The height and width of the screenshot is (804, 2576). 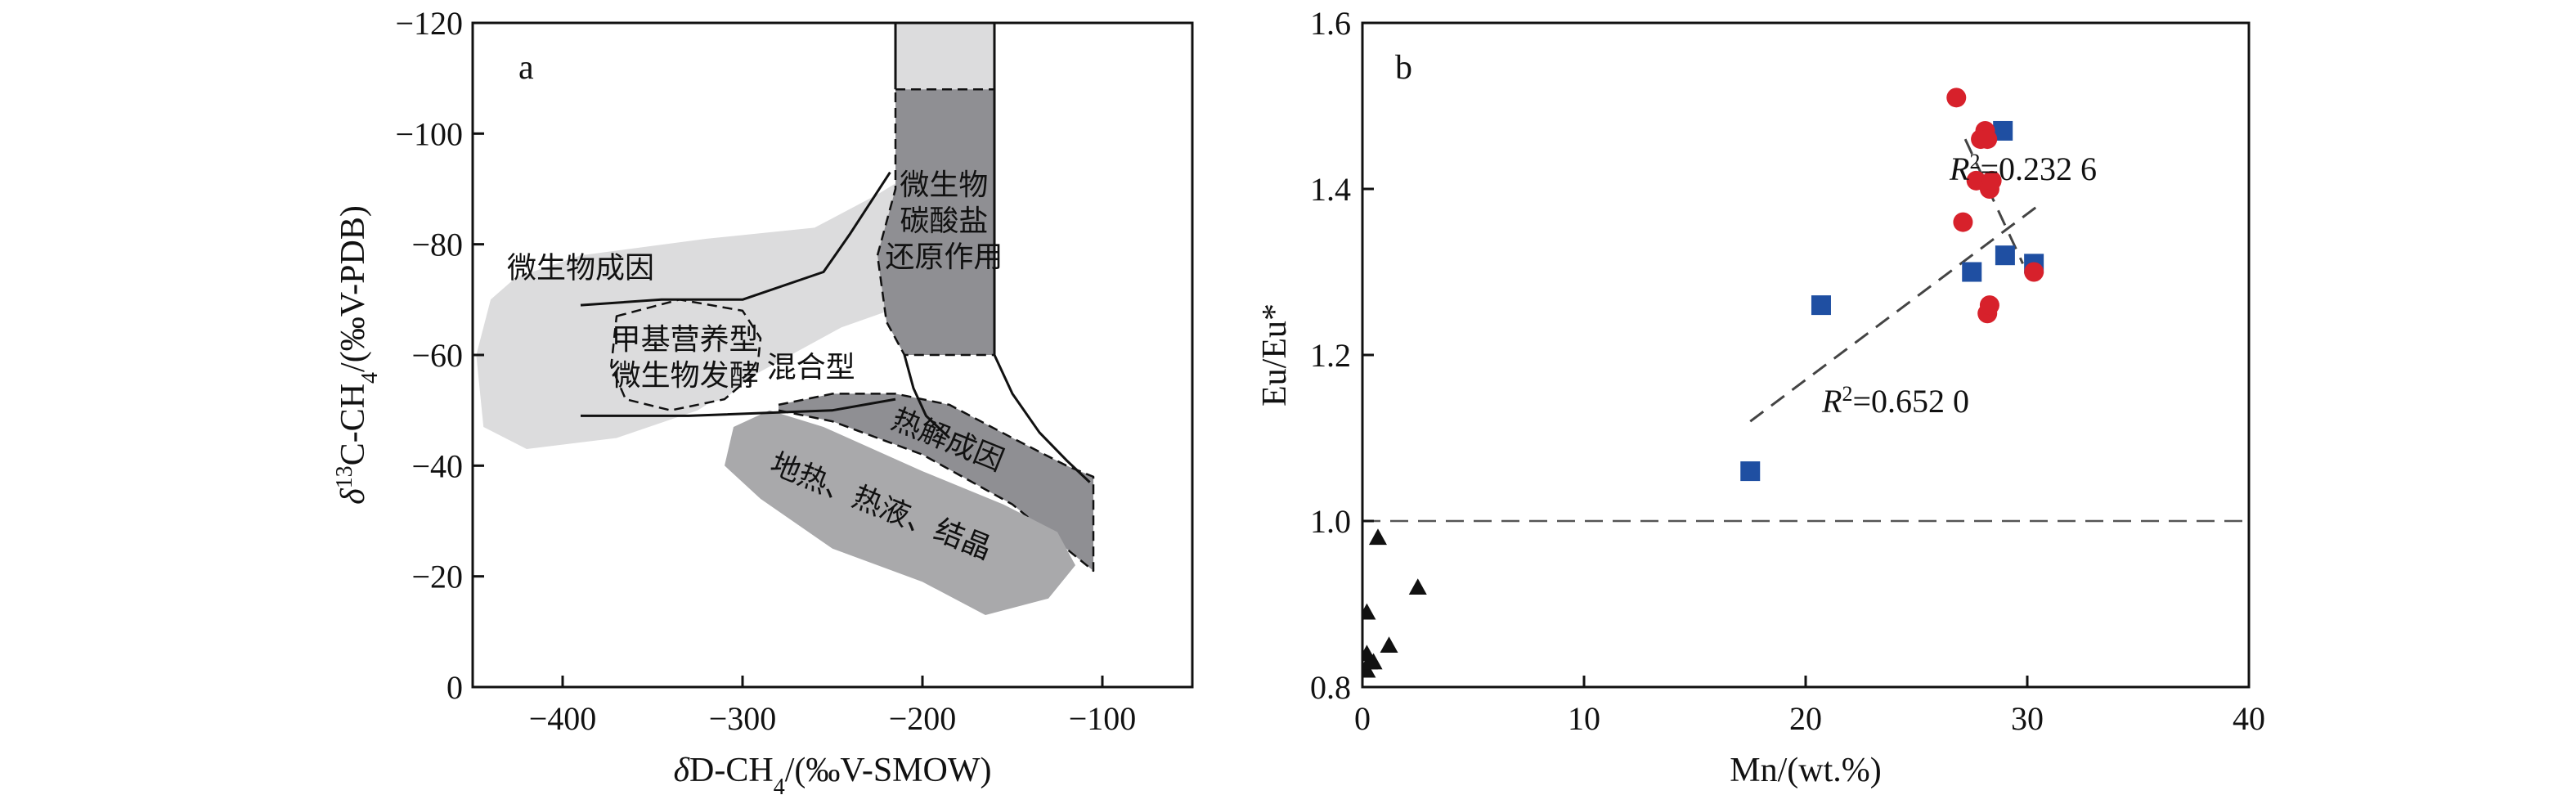 I want to click on y-tick-label: −20, so click(x=437, y=577).